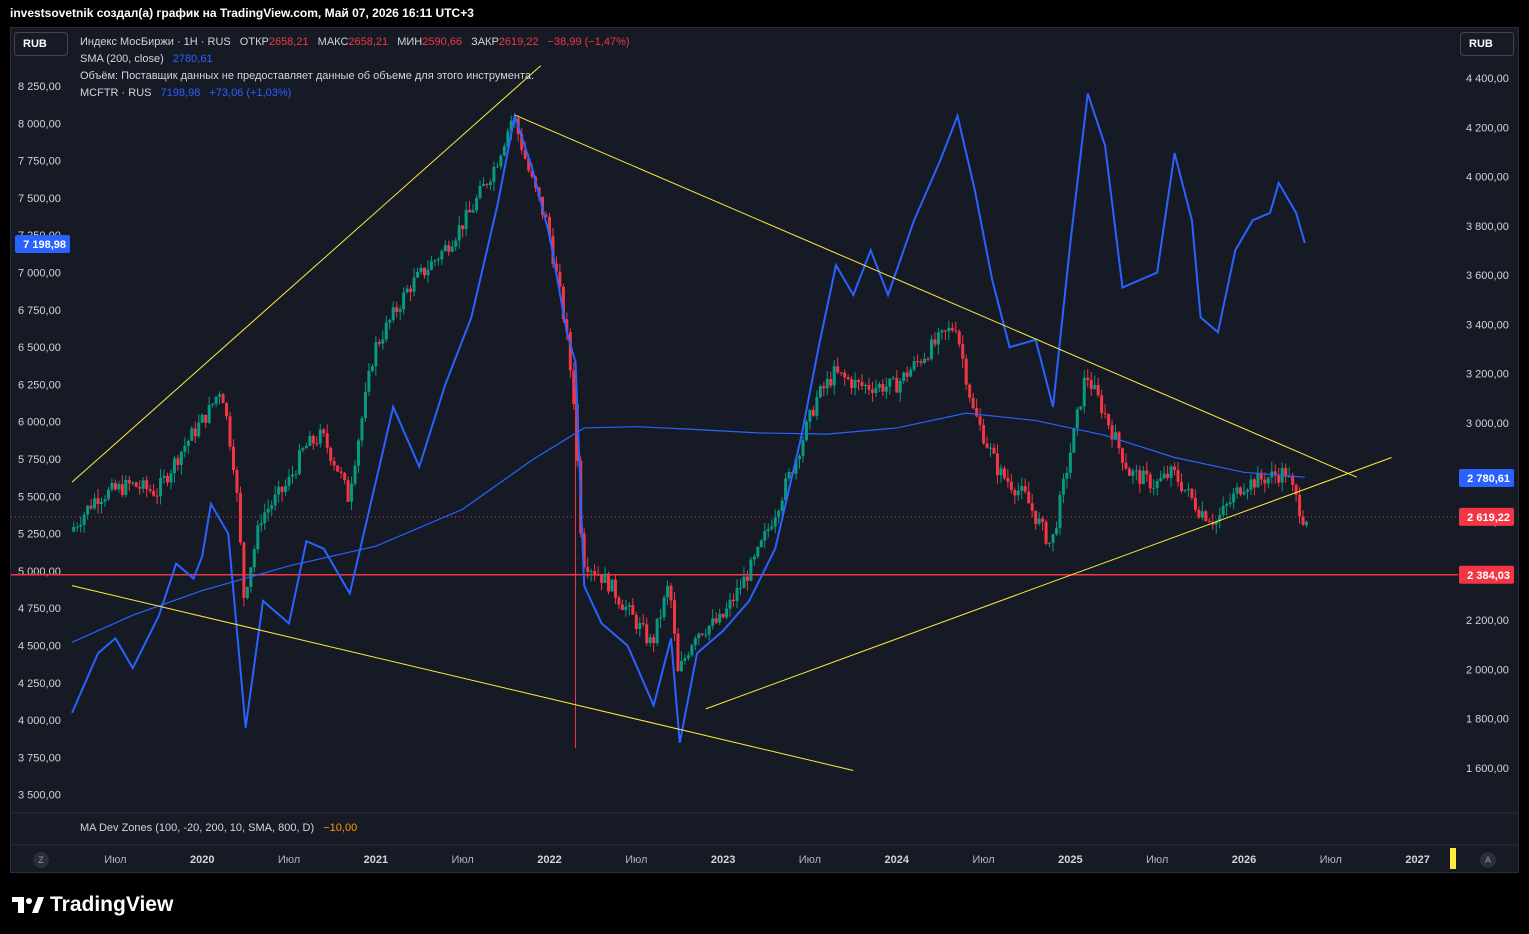  Describe the element at coordinates (185, 93) in the screenshot. I see `legend-mcftr: MCFTR · RUS 7198,98 +73,06 (+1,03%)` at that location.